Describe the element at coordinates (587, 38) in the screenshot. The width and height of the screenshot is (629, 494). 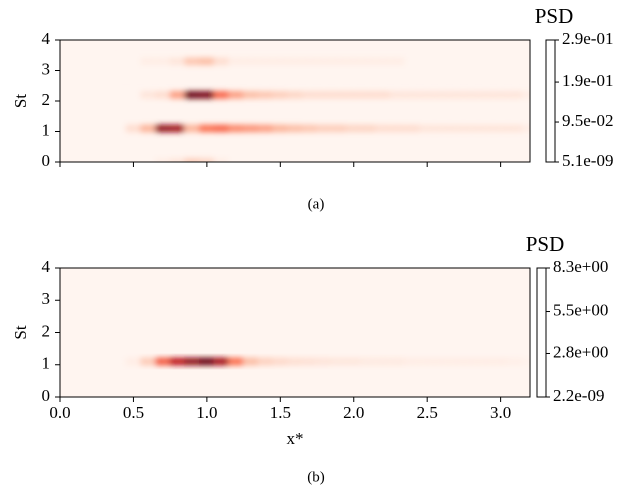
I see `colorbar-tick-label: 2.9e-01` at that location.